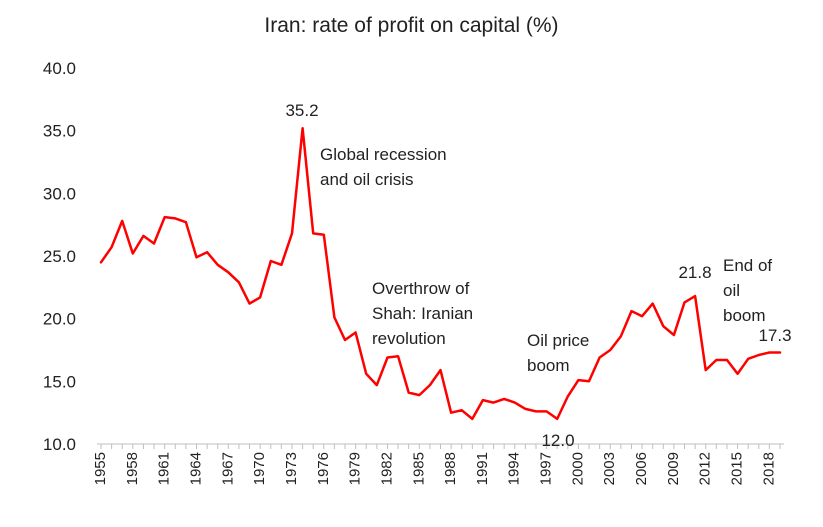 The image size is (823, 527). What do you see at coordinates (383, 154) in the screenshot?
I see `annotation-label: Global recession` at bounding box center [383, 154].